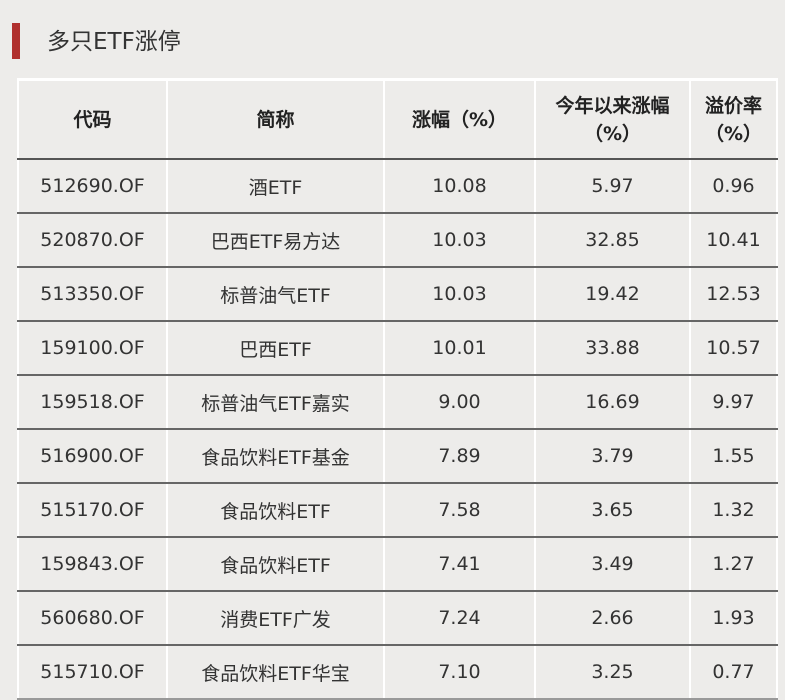 Image resolution: width=785 pixels, height=700 pixels. Describe the element at coordinates (733, 294) in the screenshot. I see `cell-premium: 12.53` at that location.